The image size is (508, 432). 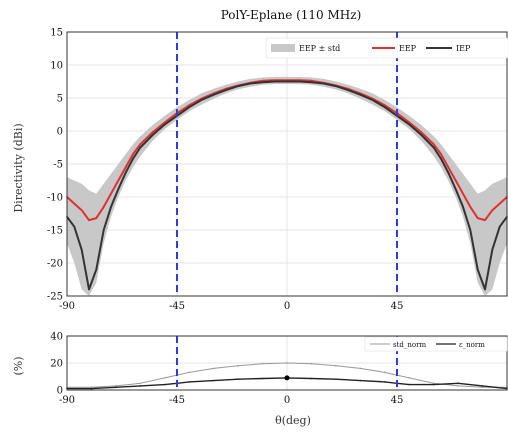 I want to click on legend-label-eep: EEP, so click(x=408, y=48).